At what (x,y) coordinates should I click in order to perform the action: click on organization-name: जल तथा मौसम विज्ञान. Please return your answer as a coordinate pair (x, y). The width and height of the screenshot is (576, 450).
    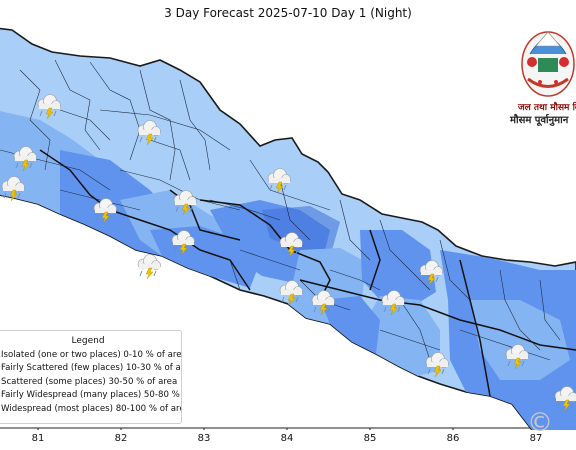
    Looking at the image, I should click on (547, 108).